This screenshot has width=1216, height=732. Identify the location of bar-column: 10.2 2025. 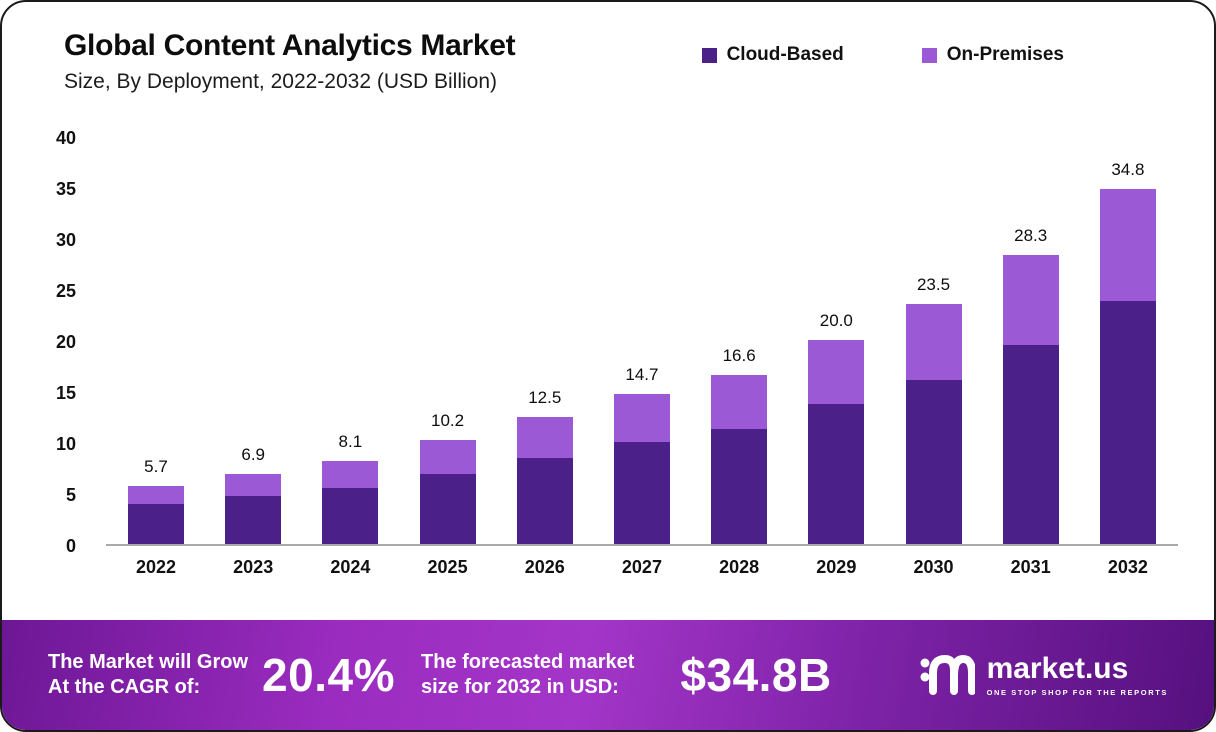
(447, 493).